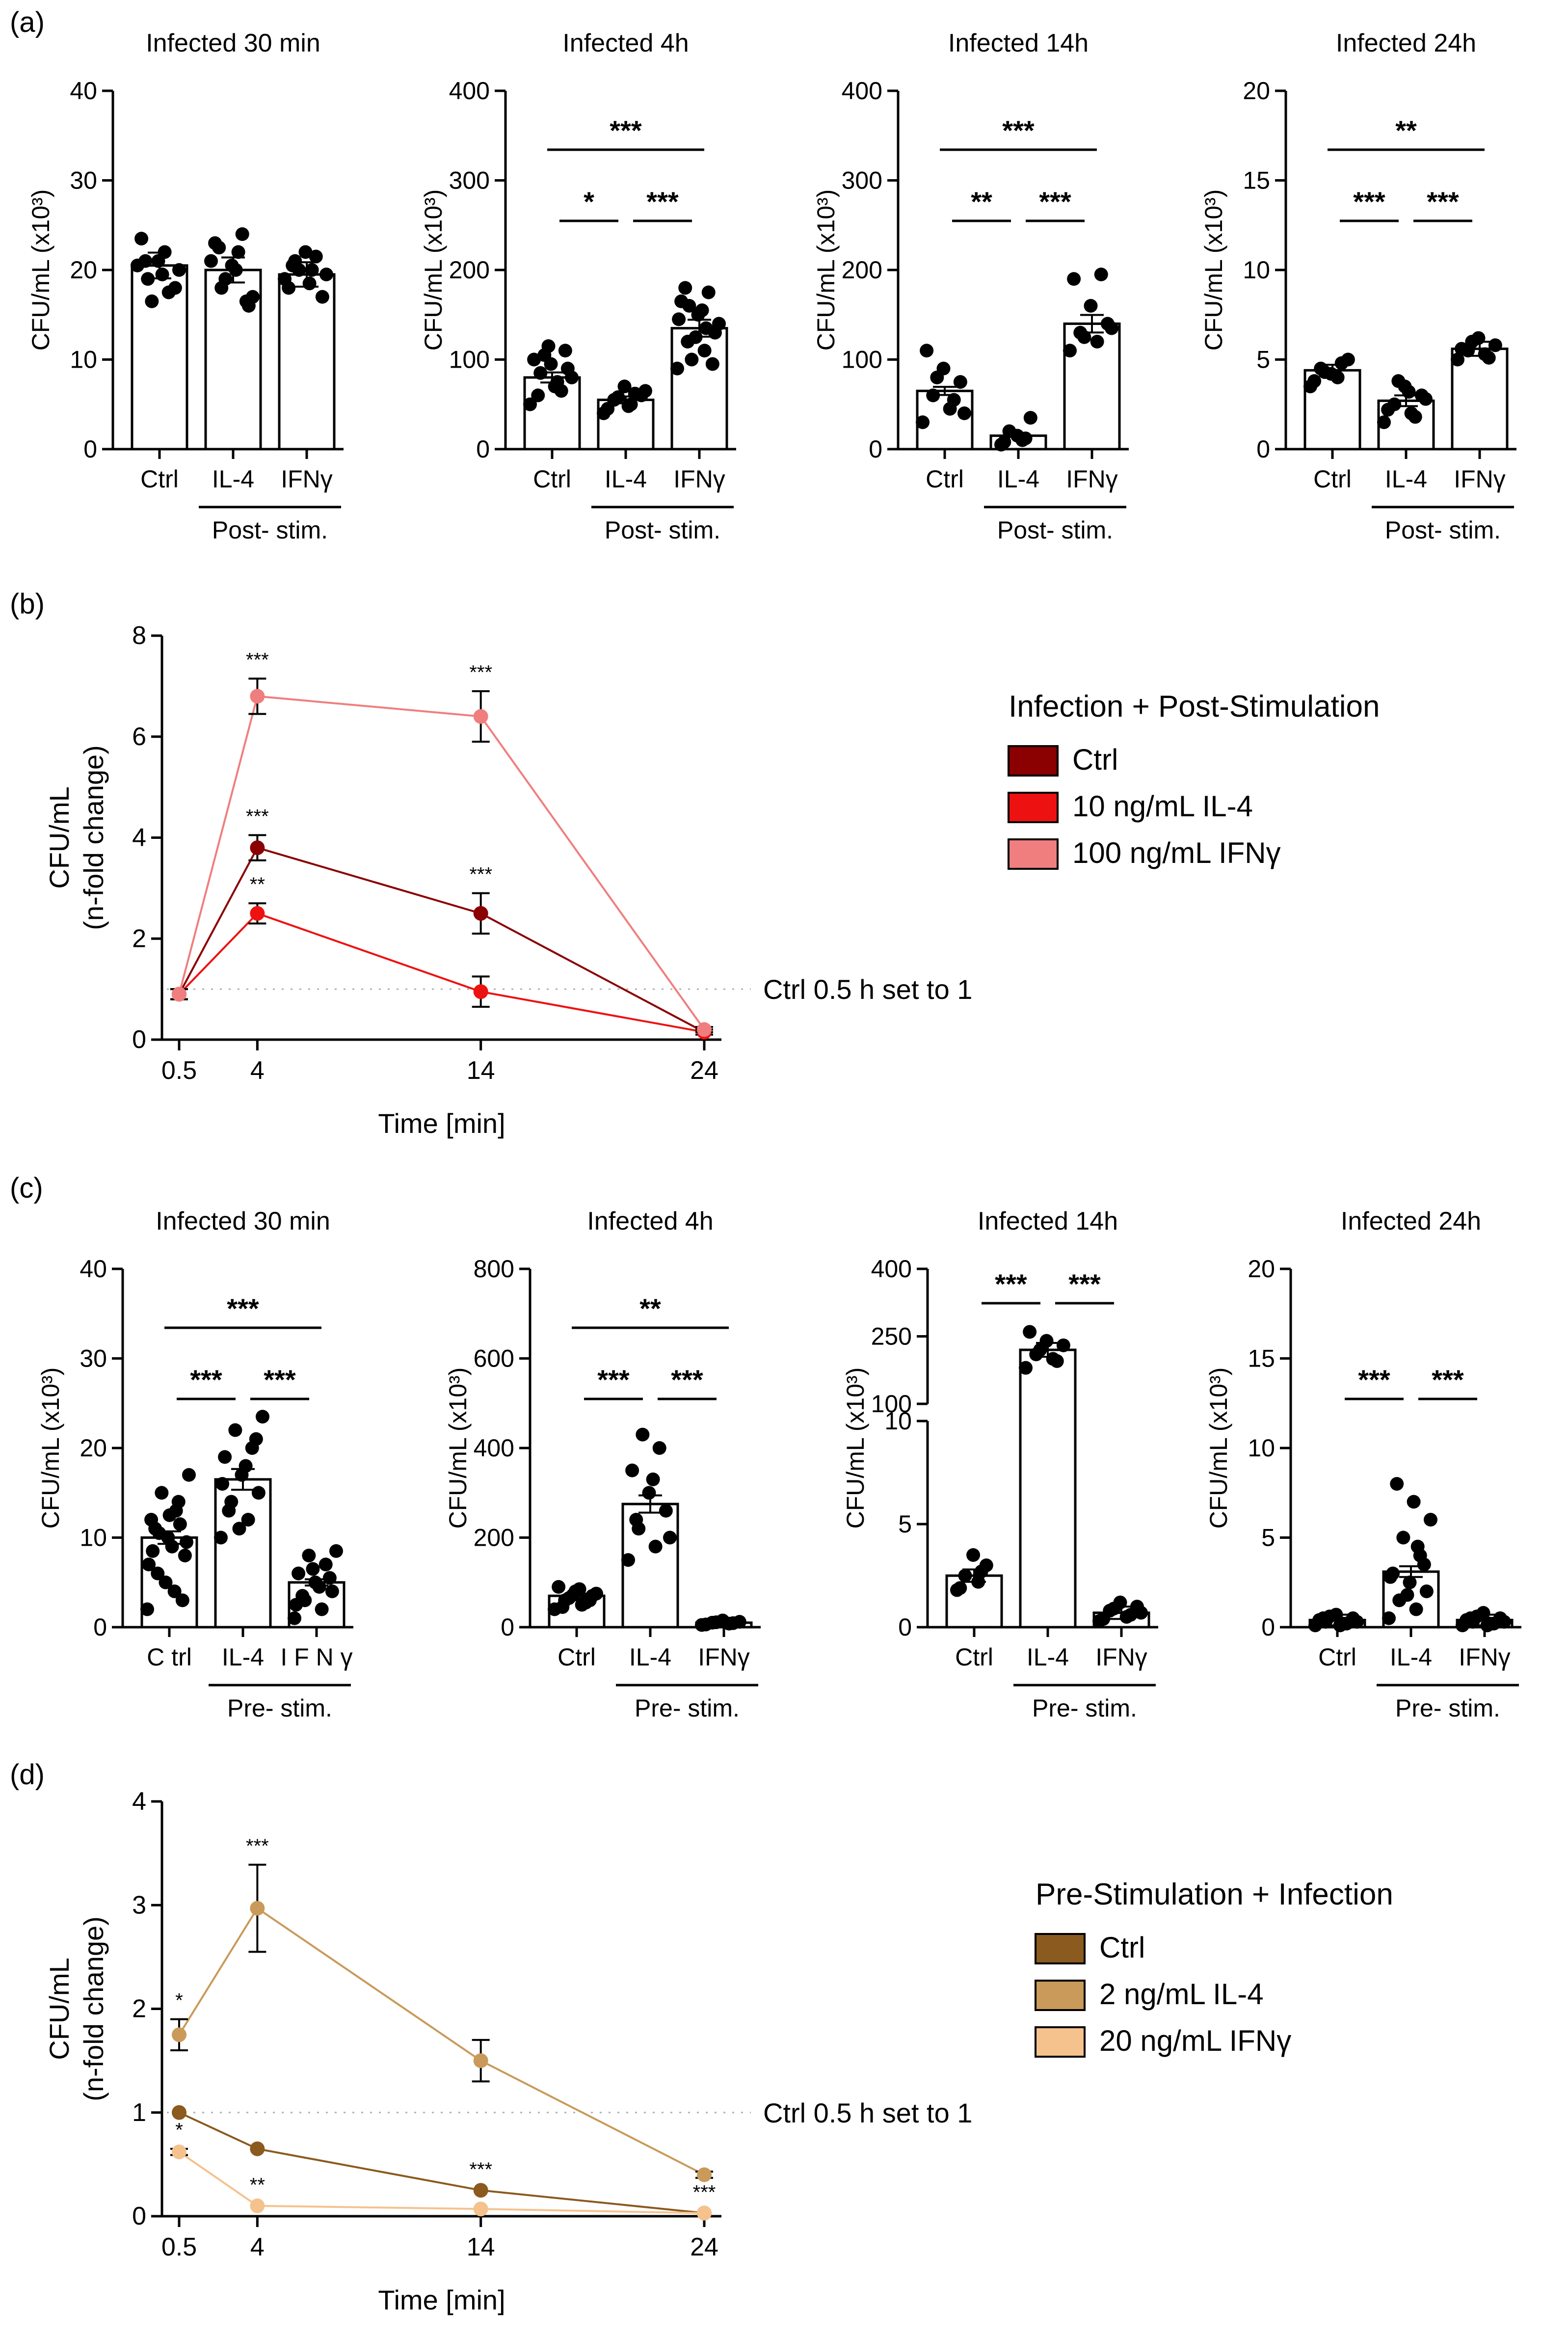 The width and height of the screenshot is (1568, 2335). I want to click on significance-label: **, so click(981, 201).